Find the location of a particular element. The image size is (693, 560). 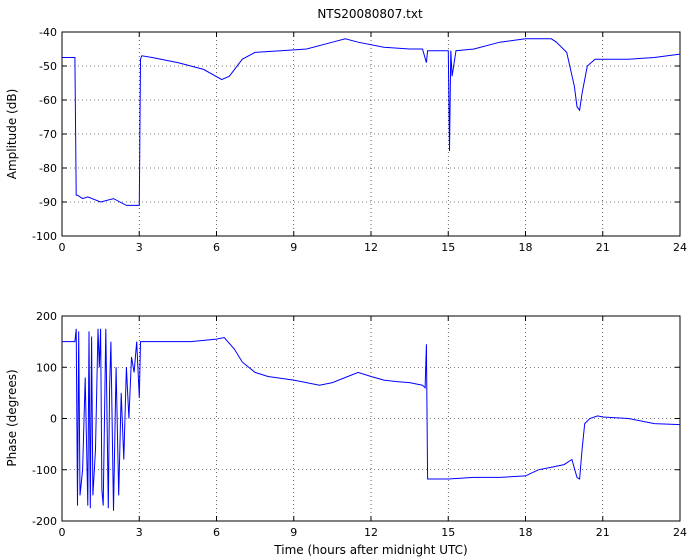

phase-y-axis-label: Phase (degrees) is located at coordinates (12, 417).